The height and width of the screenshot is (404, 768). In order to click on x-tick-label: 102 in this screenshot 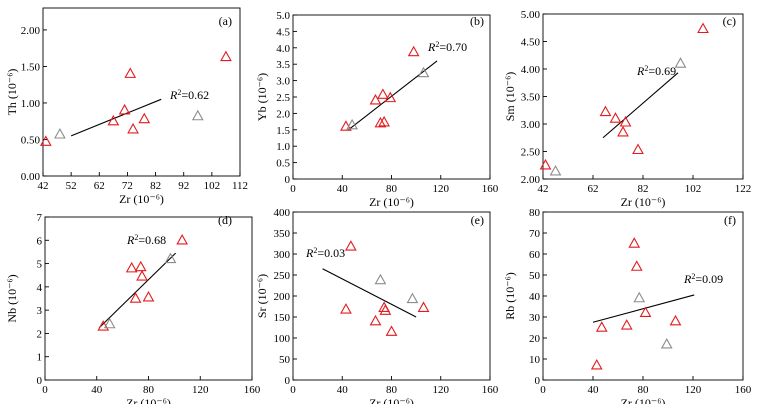, I will do `click(212, 186)`.